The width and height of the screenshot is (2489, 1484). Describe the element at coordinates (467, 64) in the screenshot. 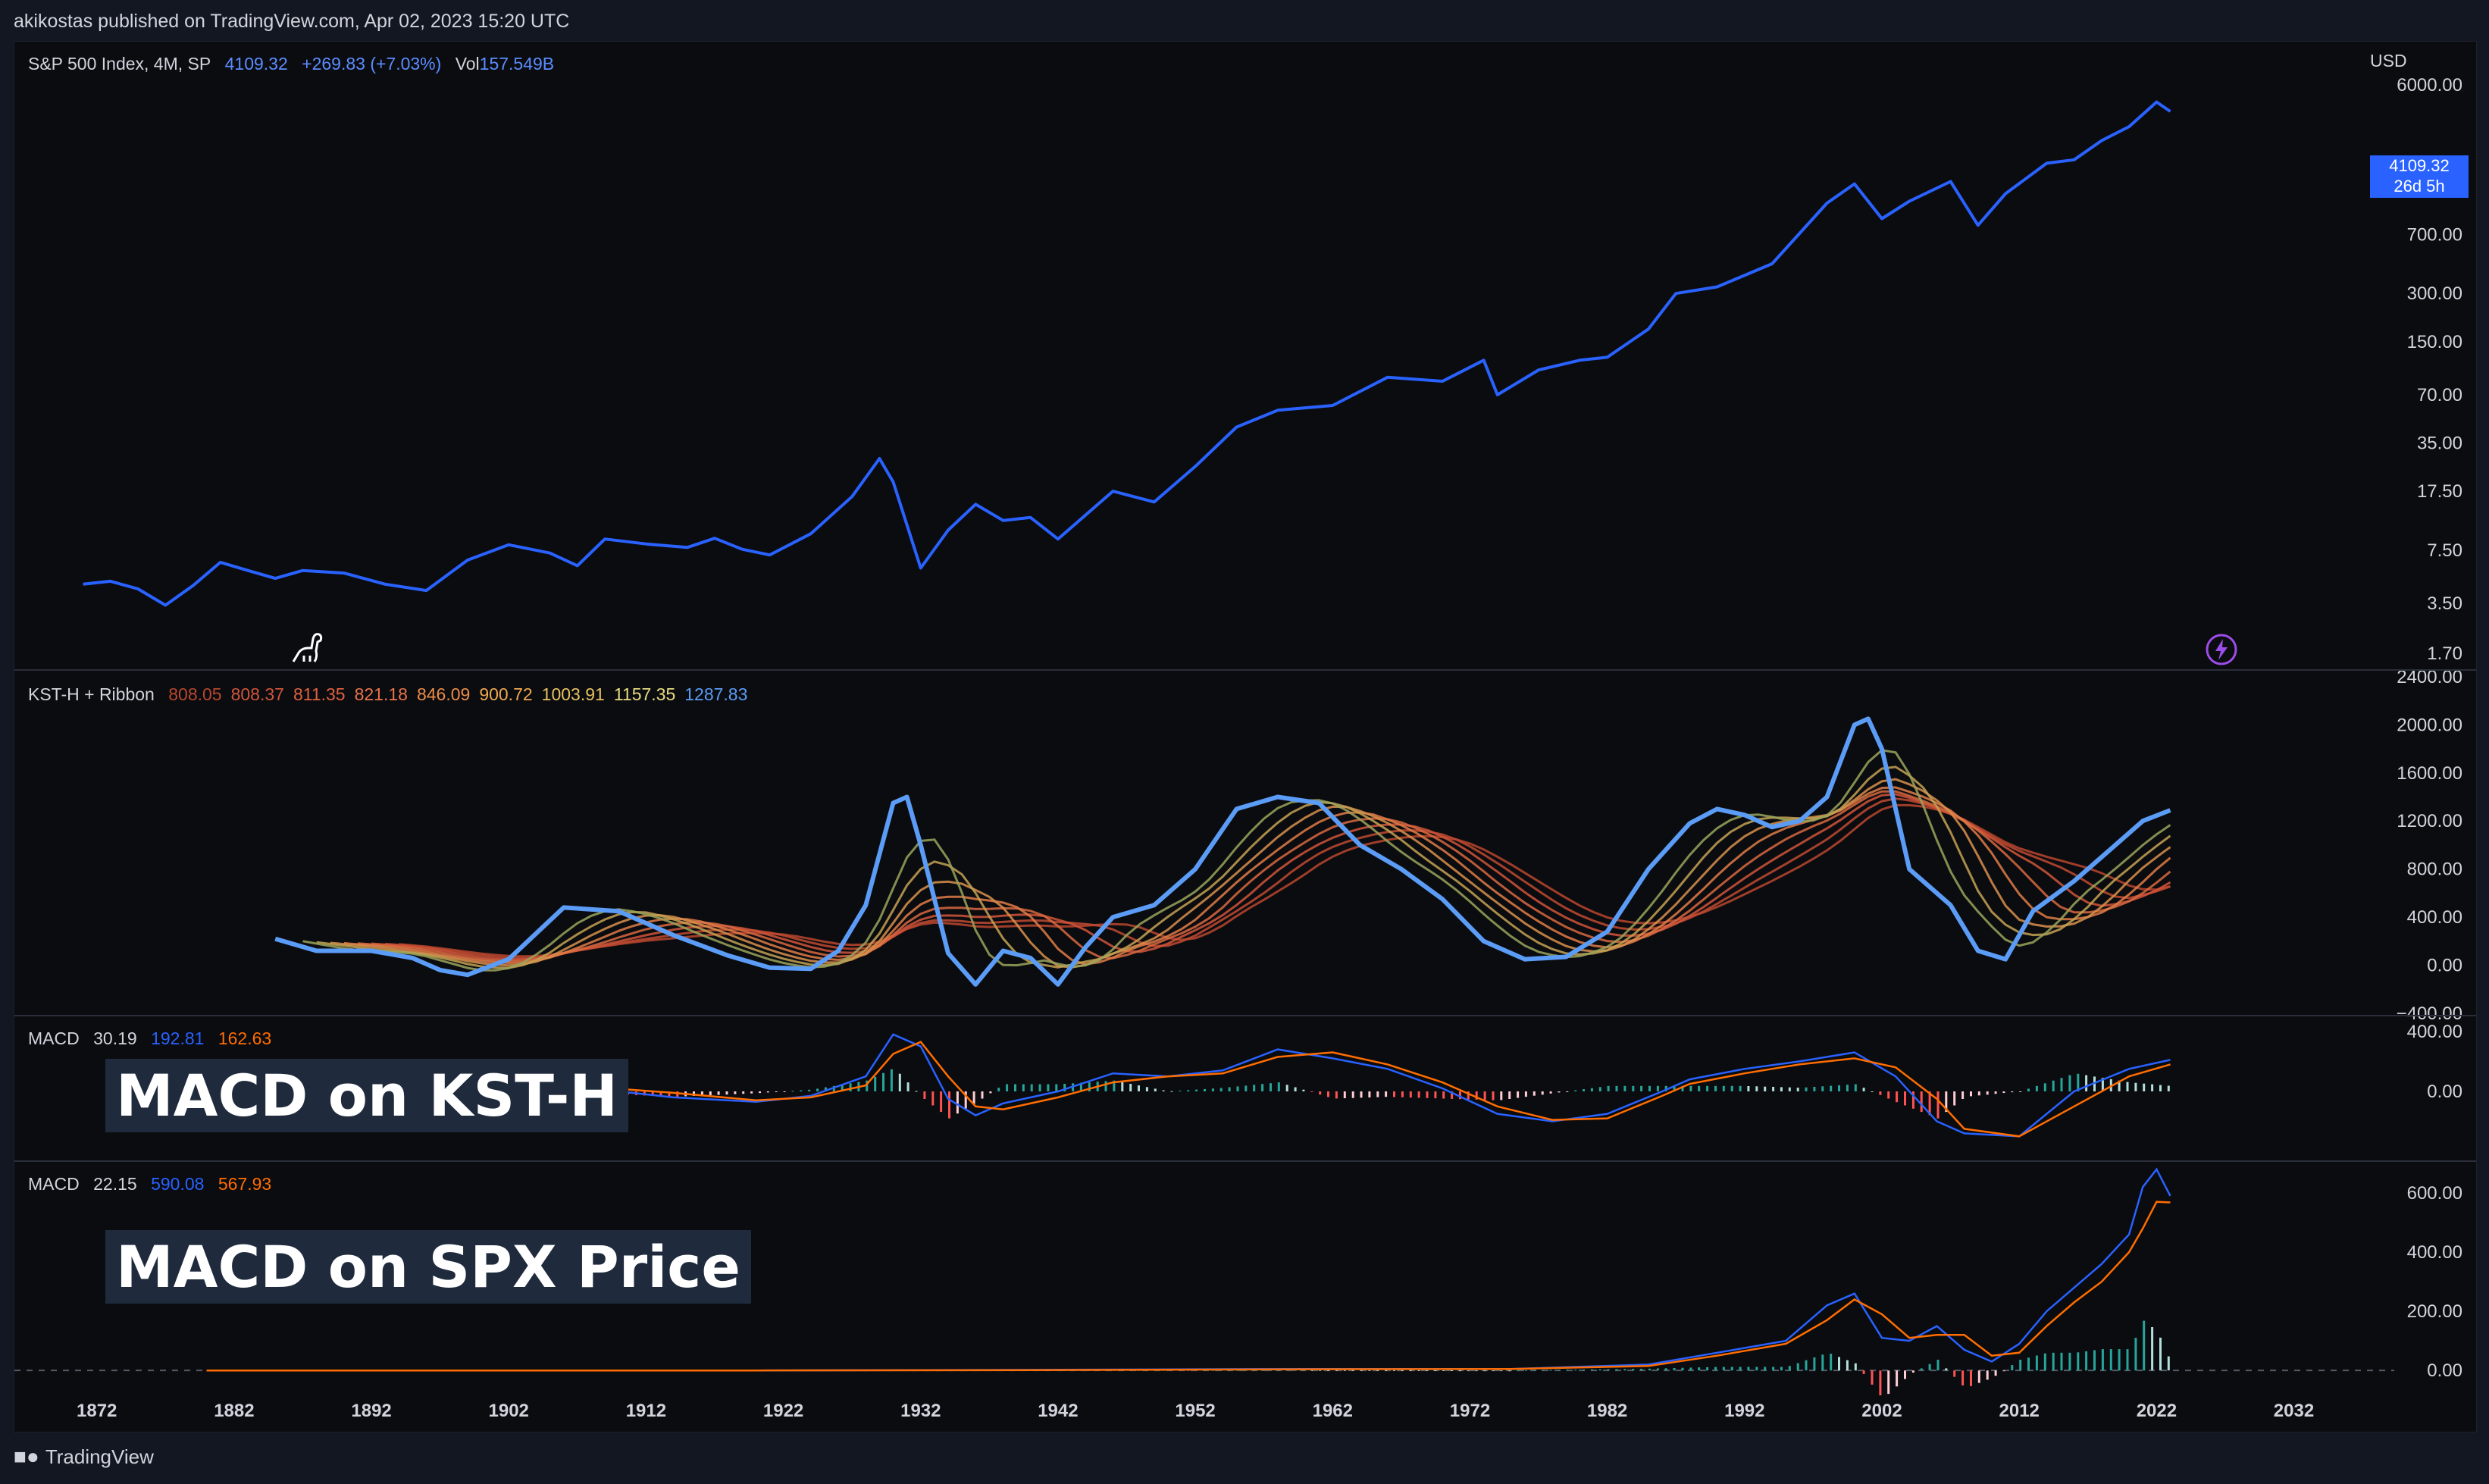

I see `volume-label: Vol` at that location.